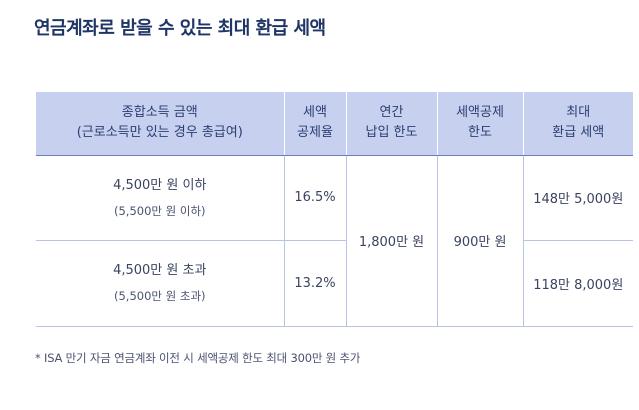 The width and height of the screenshot is (639, 410). What do you see at coordinates (160, 198) in the screenshot?
I see `income-cell: 4,500만 원 이하 (5,500만 원 이하)` at bounding box center [160, 198].